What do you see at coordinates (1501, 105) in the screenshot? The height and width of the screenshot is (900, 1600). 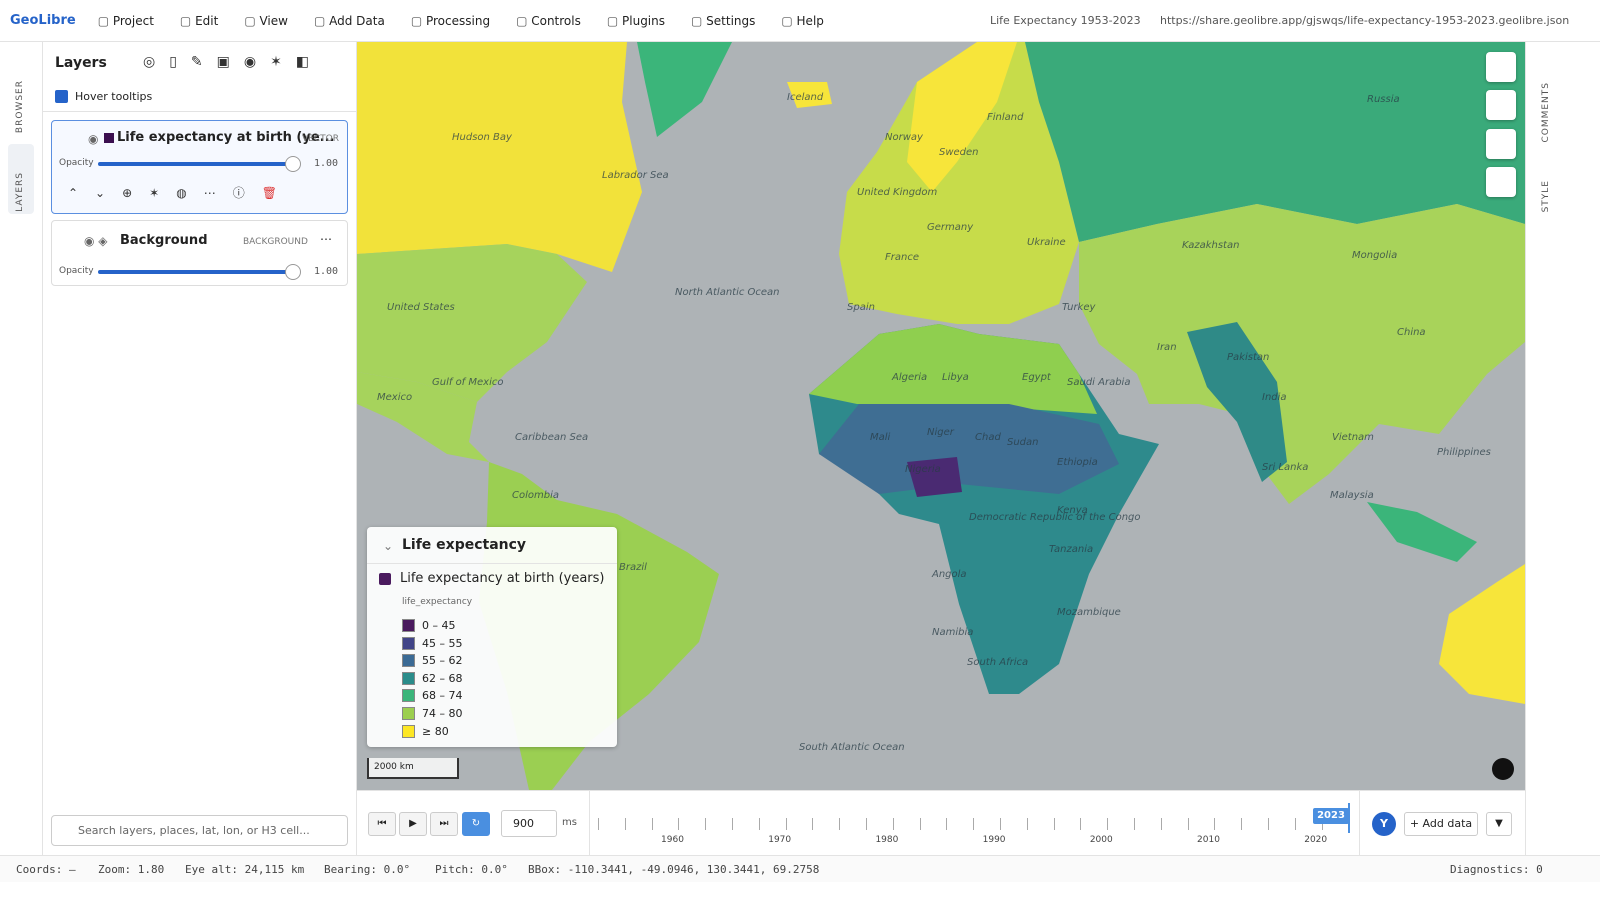 I see `compass-button` at bounding box center [1501, 105].